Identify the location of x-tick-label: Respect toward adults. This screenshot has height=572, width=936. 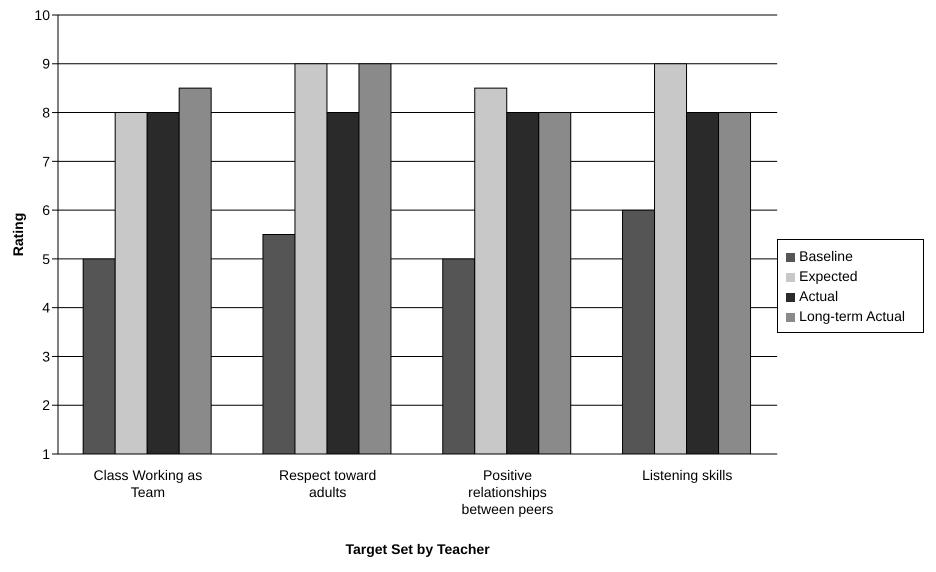
(327, 483).